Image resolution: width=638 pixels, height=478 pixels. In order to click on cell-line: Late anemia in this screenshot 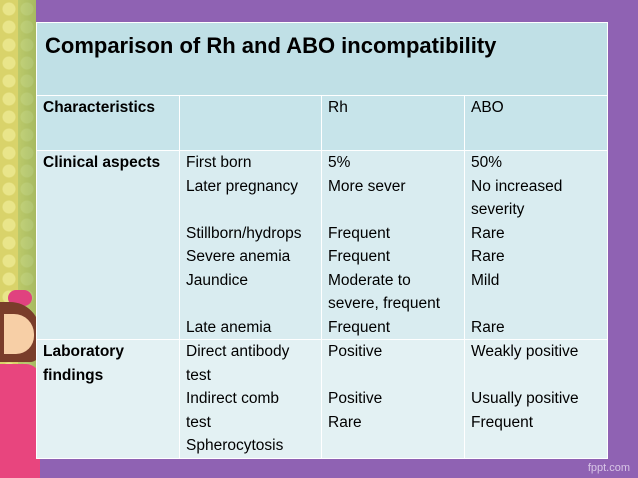, I will do `click(229, 327)`.